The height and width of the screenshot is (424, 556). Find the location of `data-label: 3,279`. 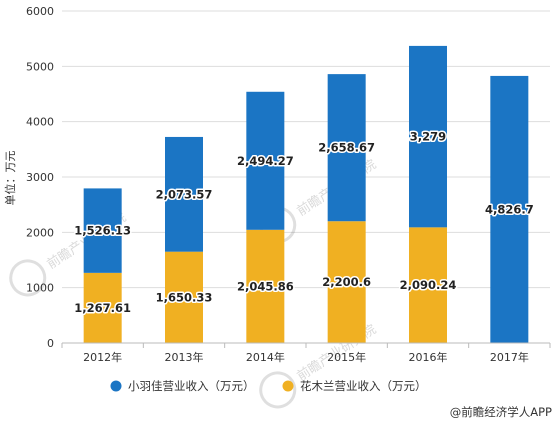

data-label: 3,279 is located at coordinates (428, 137).